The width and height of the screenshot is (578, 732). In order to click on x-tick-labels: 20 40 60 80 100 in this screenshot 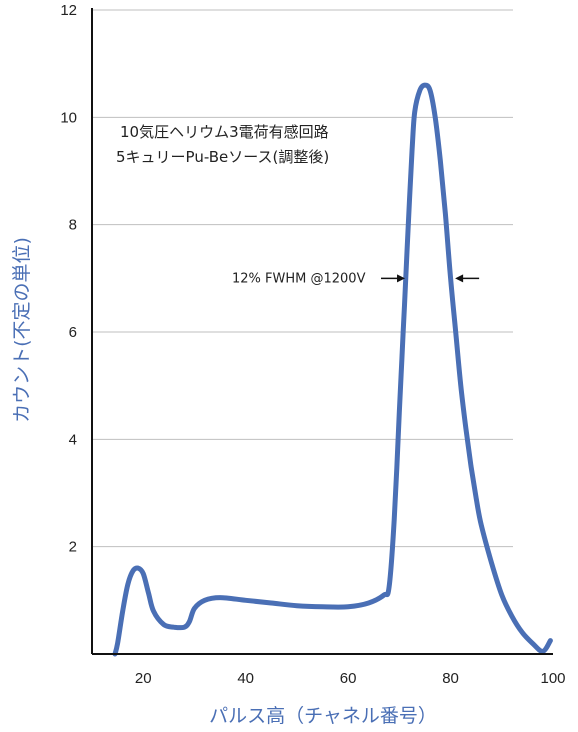, I will do `click(350, 678)`.